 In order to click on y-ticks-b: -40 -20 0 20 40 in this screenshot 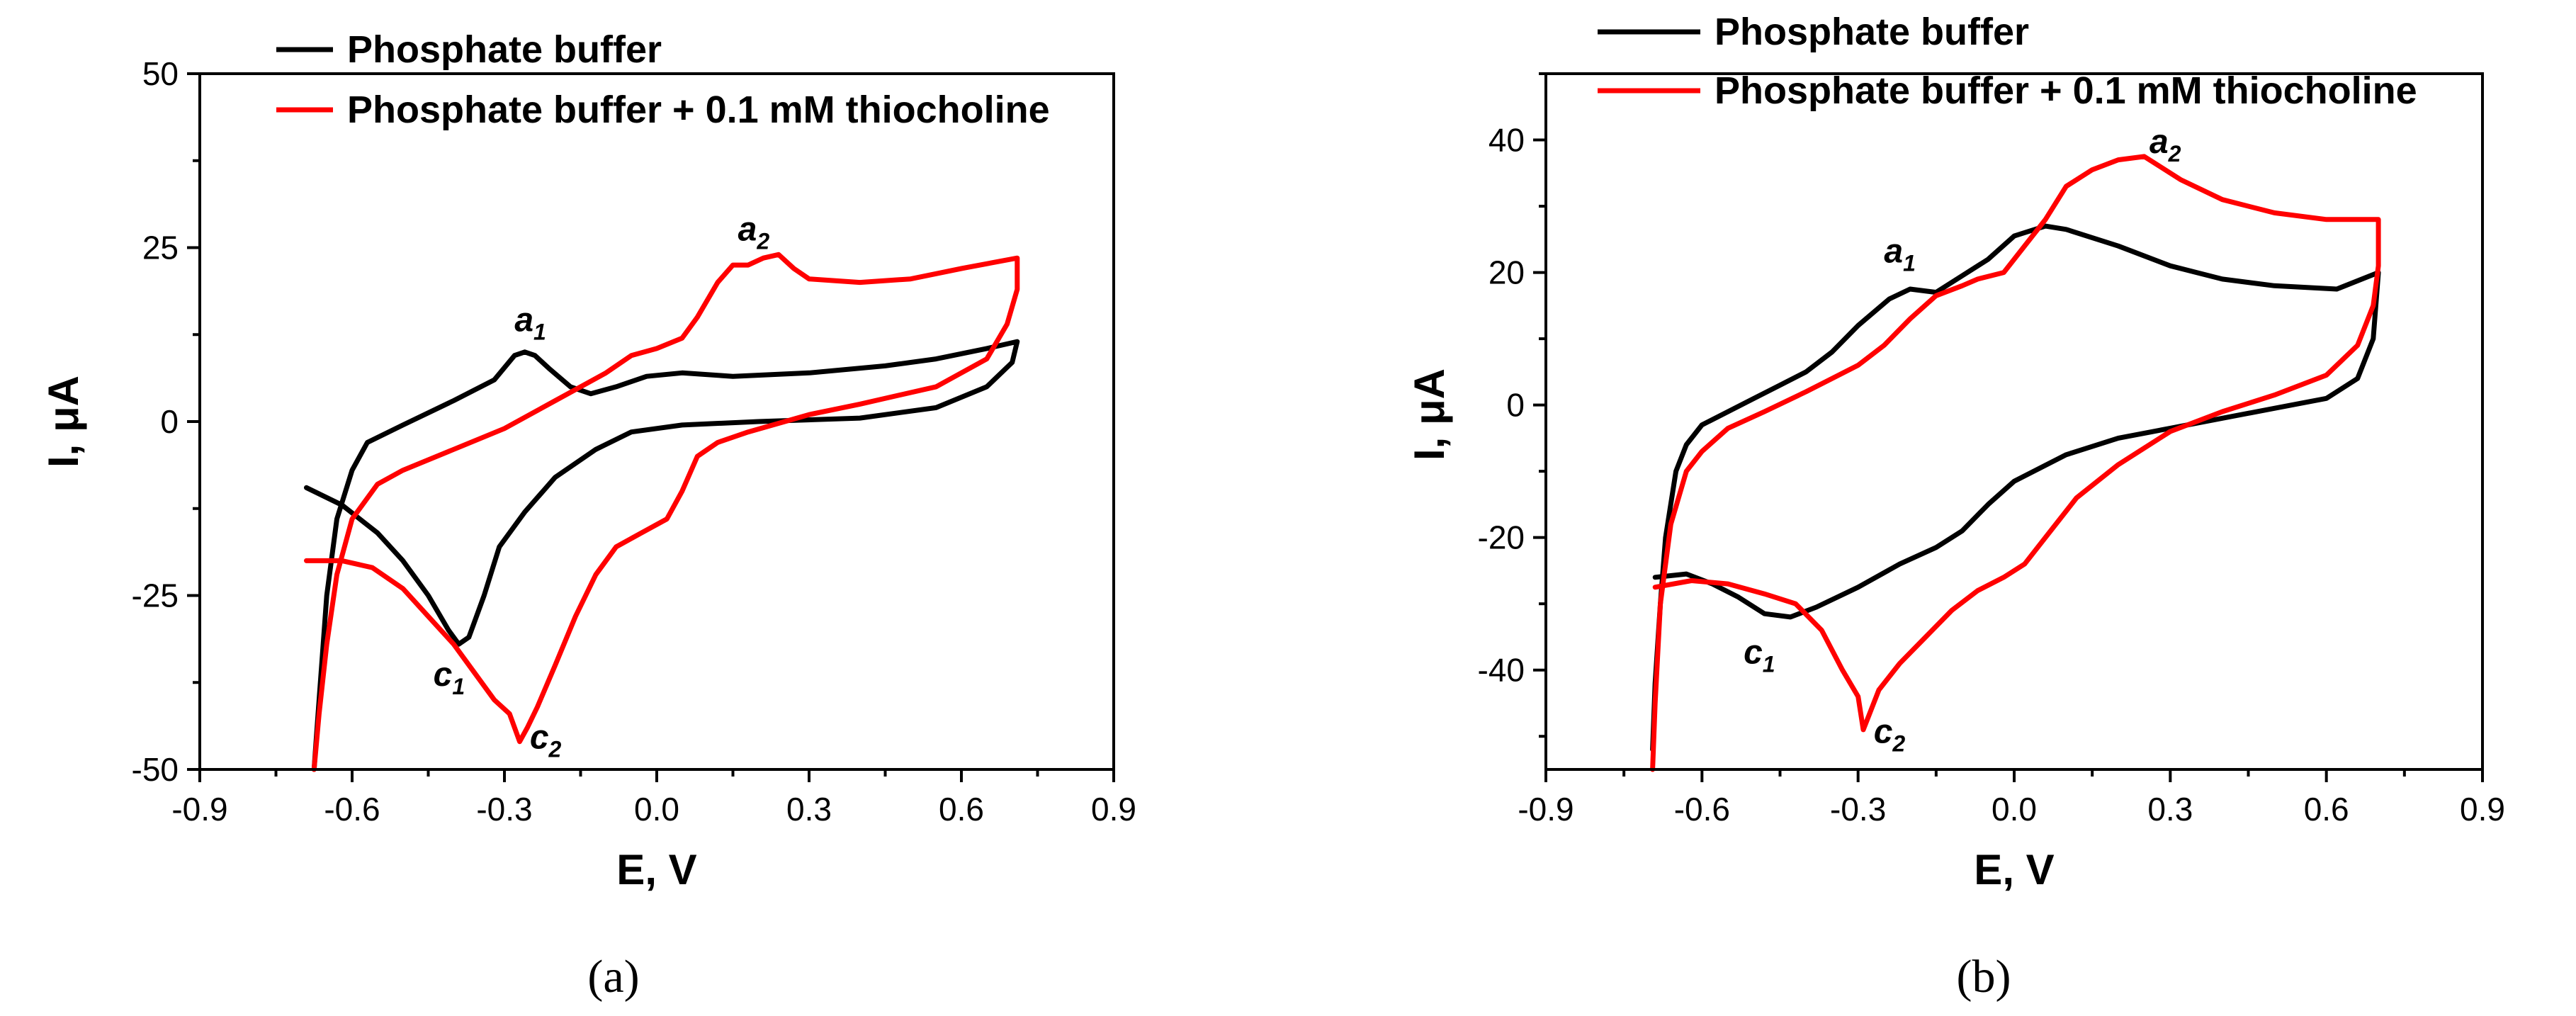, I will do `click(1512, 405)`.